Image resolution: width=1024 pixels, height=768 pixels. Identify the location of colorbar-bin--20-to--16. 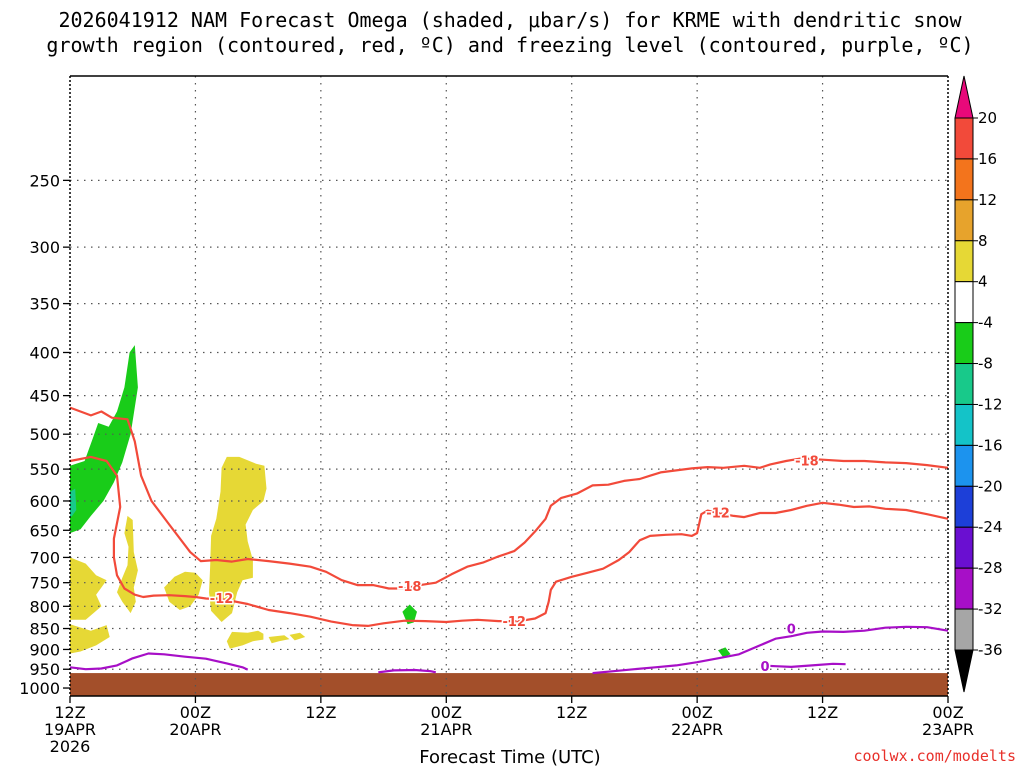
(964, 465).